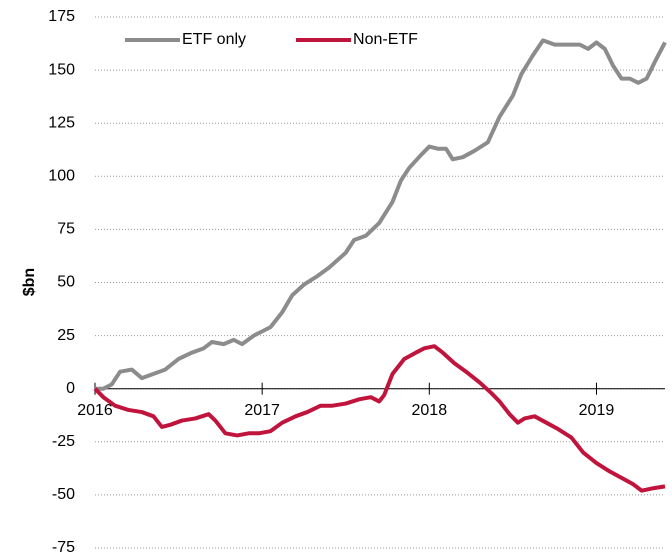  I want to click on y-tick-label: 0, so click(70, 388).